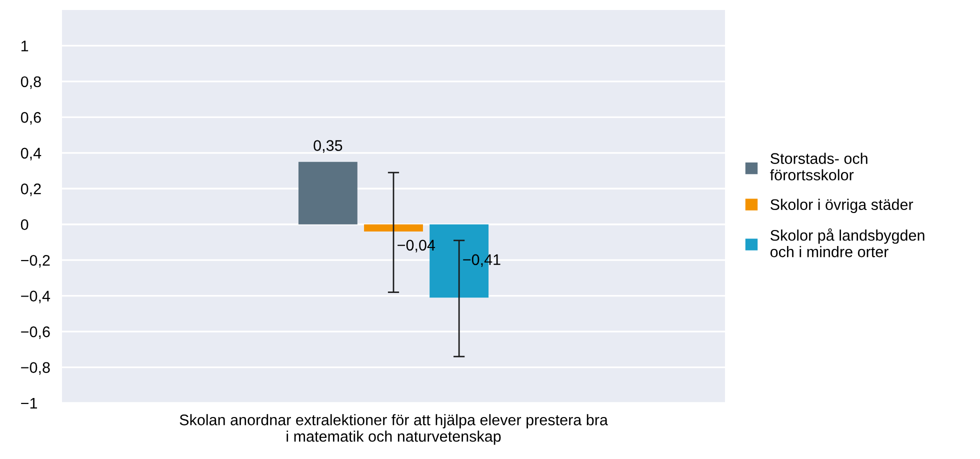 This screenshot has height=459, width=980. What do you see at coordinates (35, 297) in the screenshot?
I see `y-tick-label: −0,4` at bounding box center [35, 297].